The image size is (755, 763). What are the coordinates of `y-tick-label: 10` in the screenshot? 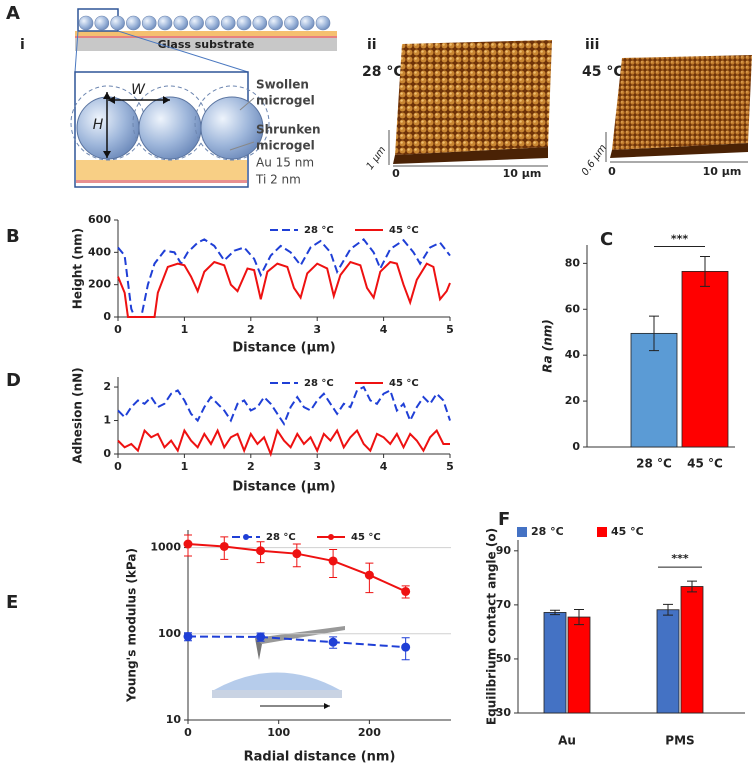 It's located at (174, 719).